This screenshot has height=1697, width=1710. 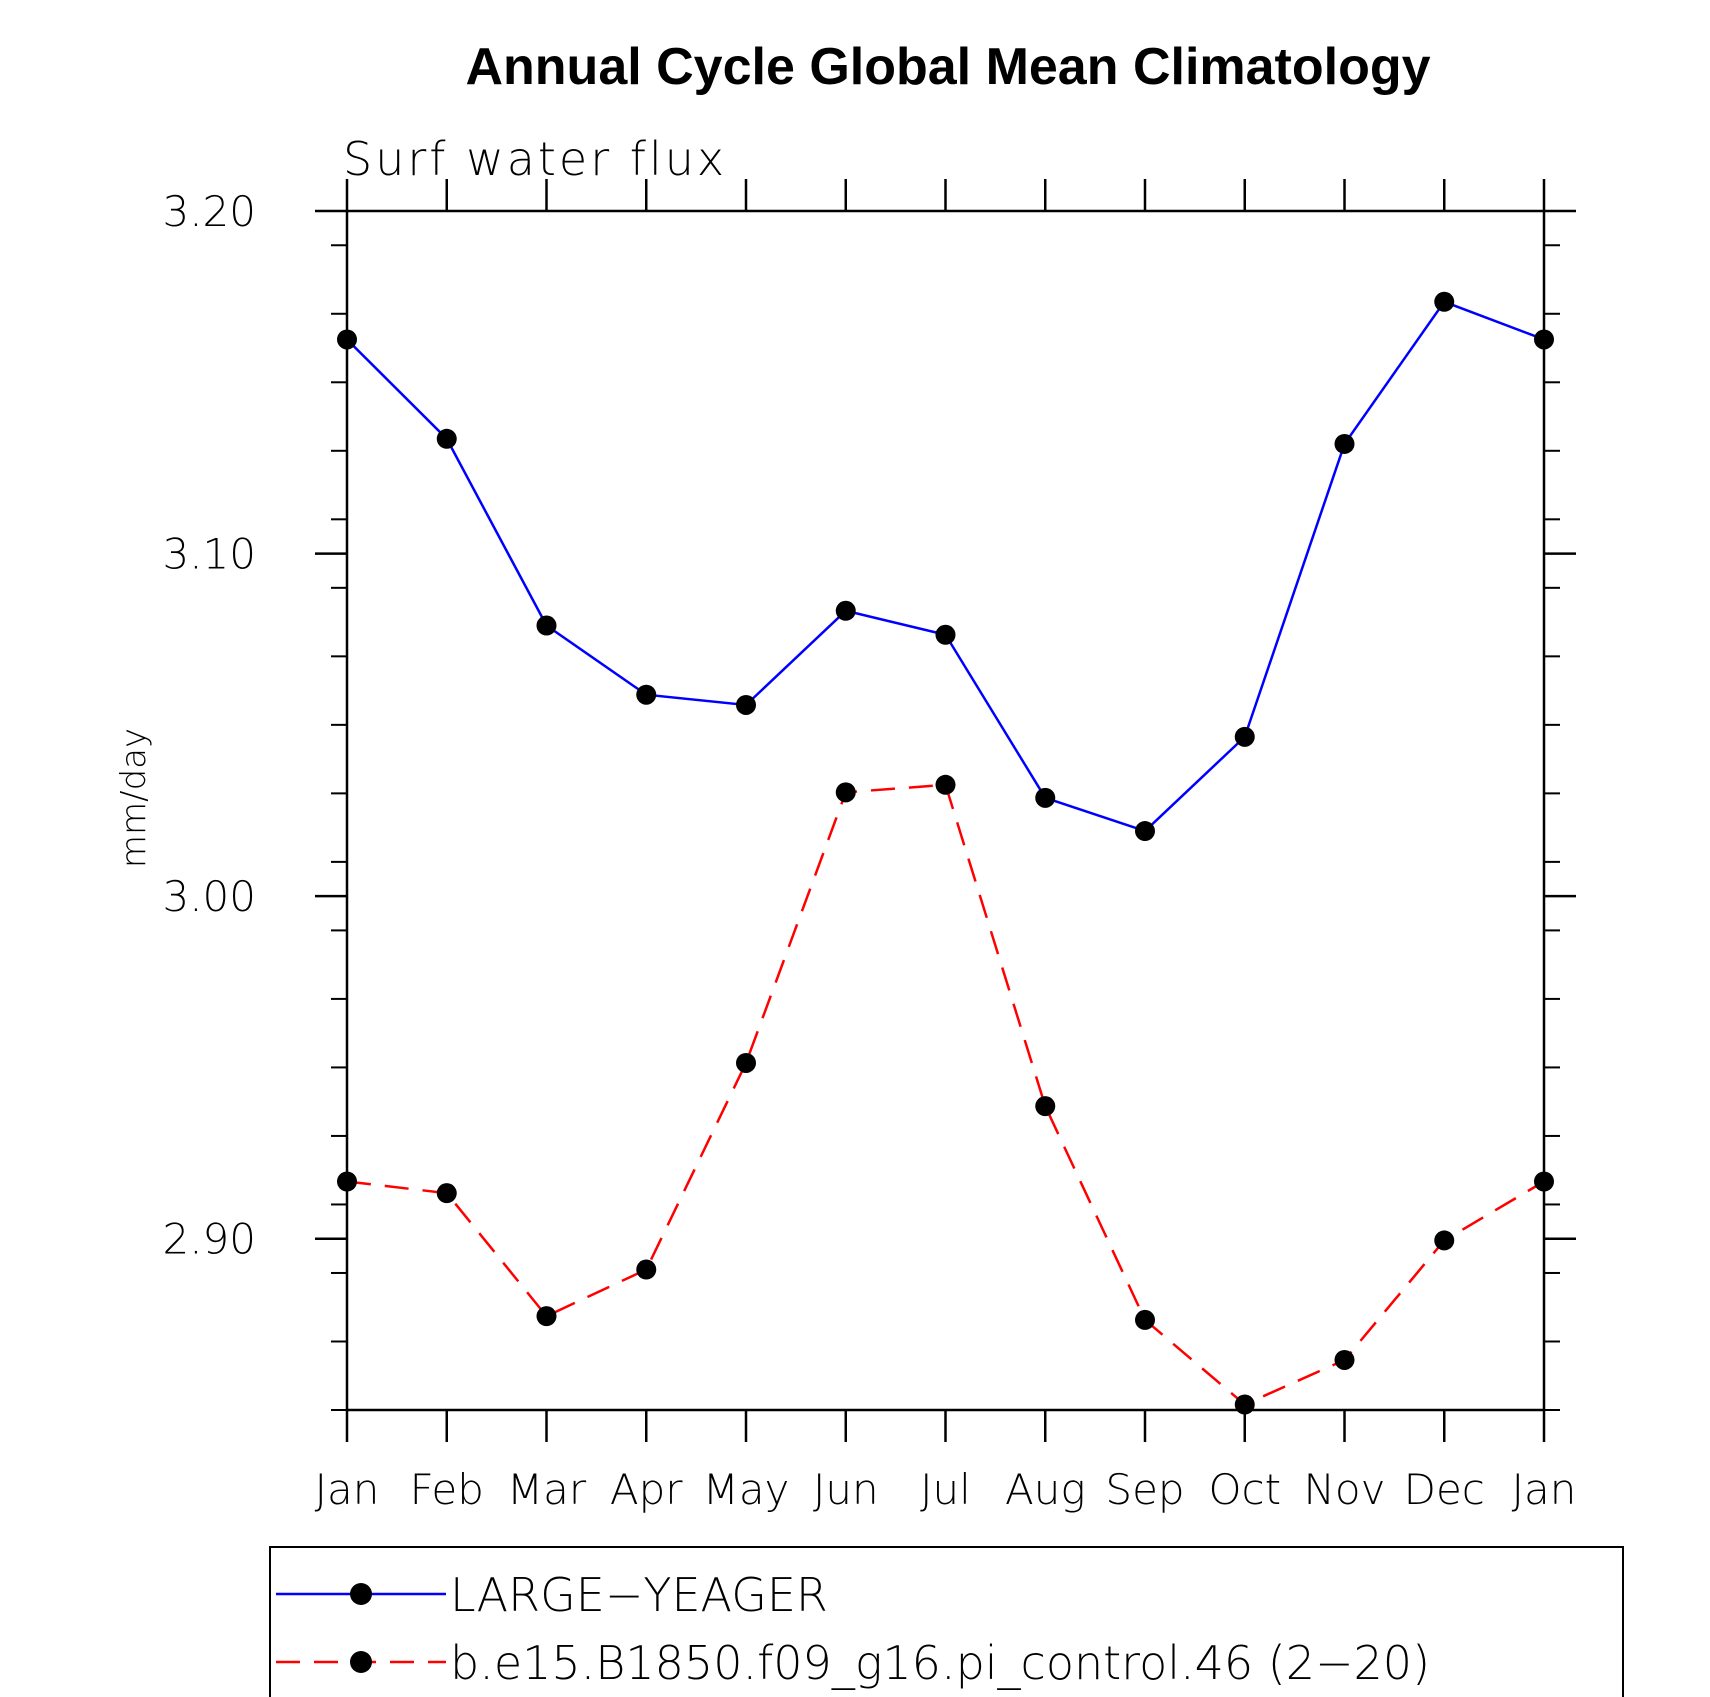 What do you see at coordinates (209, 211) in the screenshot?
I see `y-tick-label: 3.20` at bounding box center [209, 211].